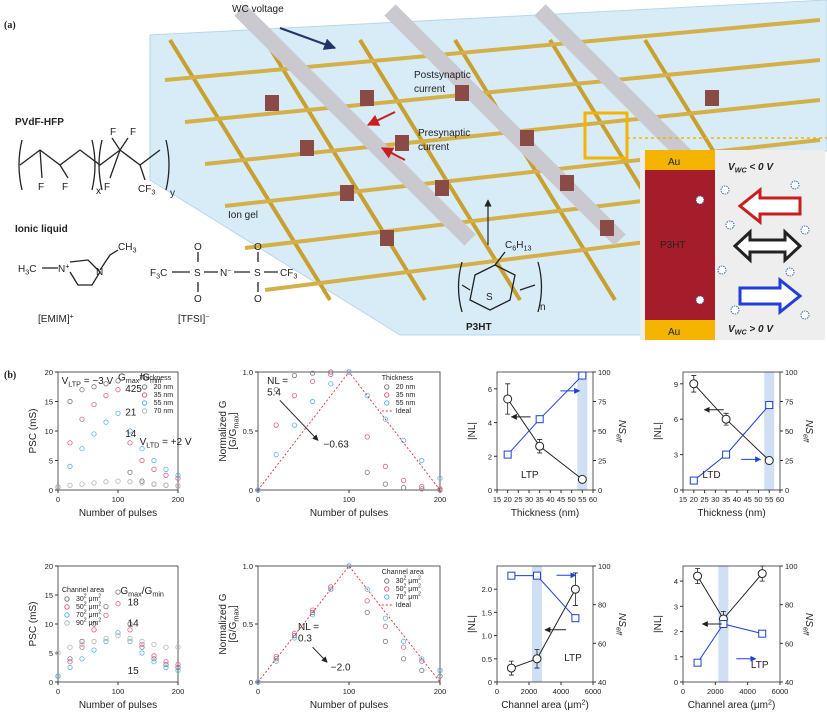 Image resolution: width=827 pixels, height=716 pixels. Describe the element at coordinates (143, 442) in the screenshot. I see `text-part: V` at that location.